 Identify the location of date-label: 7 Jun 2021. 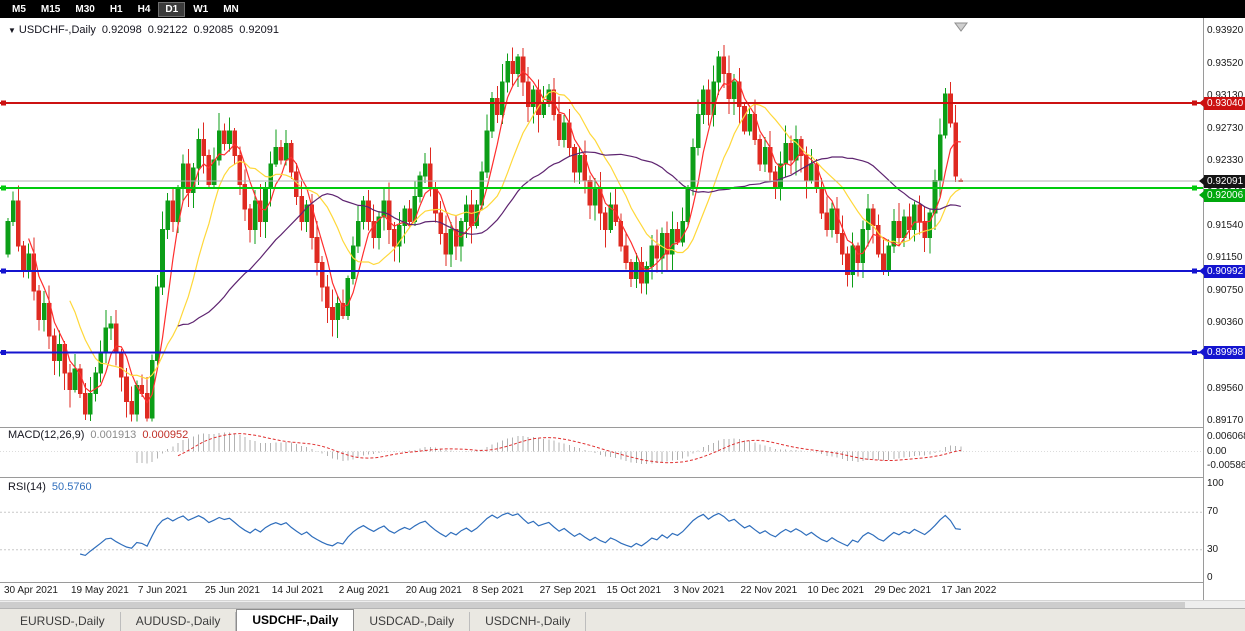
(162, 590).